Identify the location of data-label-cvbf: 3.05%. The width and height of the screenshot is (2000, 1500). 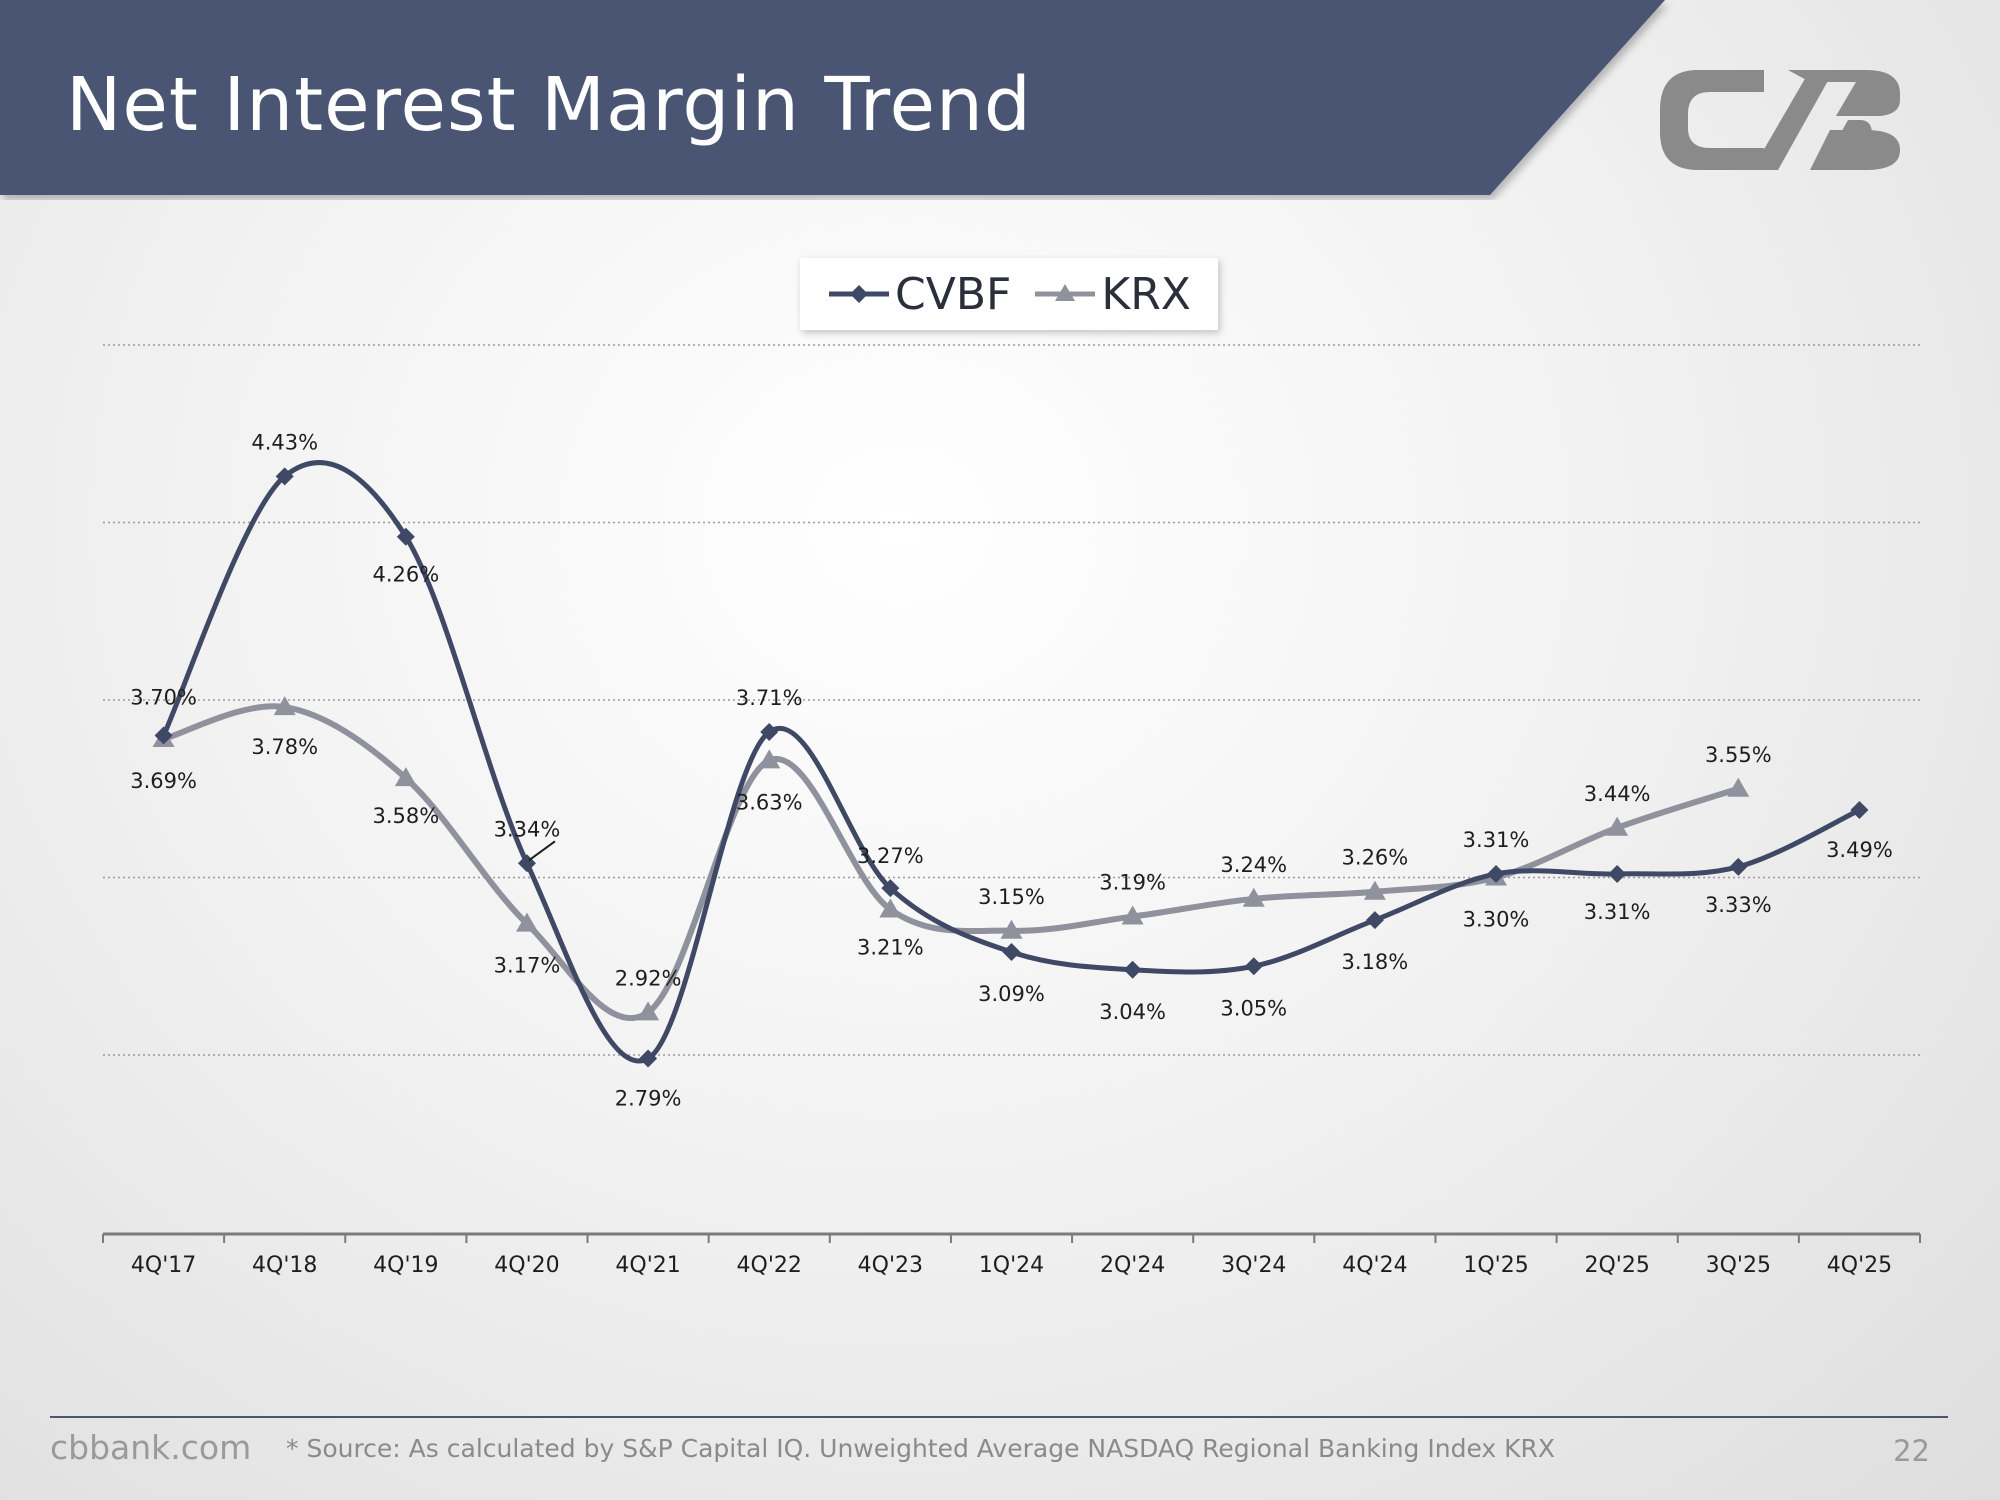
(1253, 1008).